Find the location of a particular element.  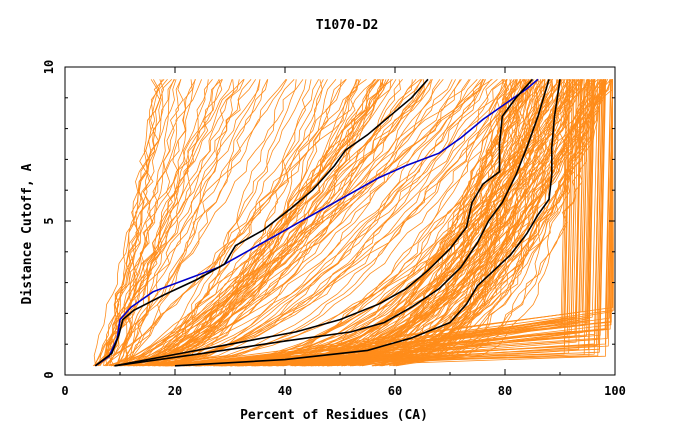

y-tick-label: 5 is located at coordinates (49, 220).